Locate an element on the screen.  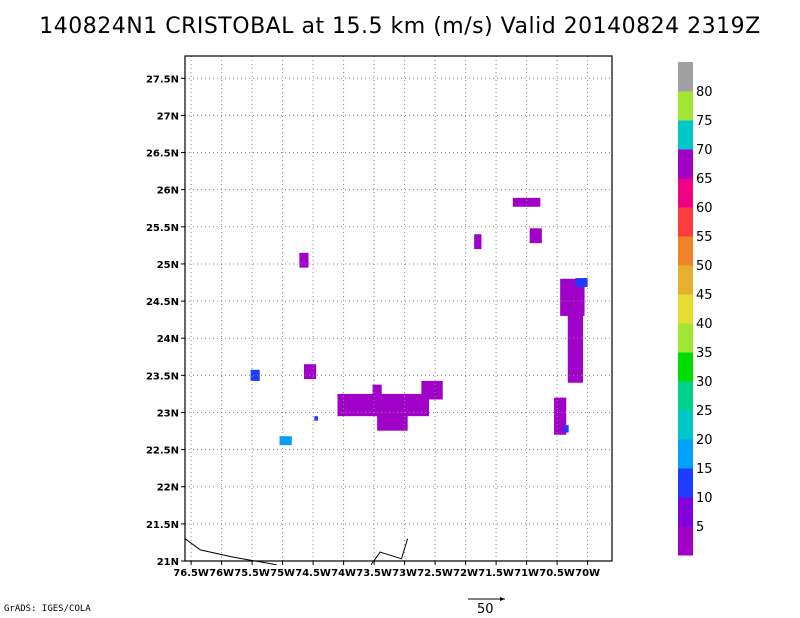
colorbar-label: 65 is located at coordinates (704, 179).